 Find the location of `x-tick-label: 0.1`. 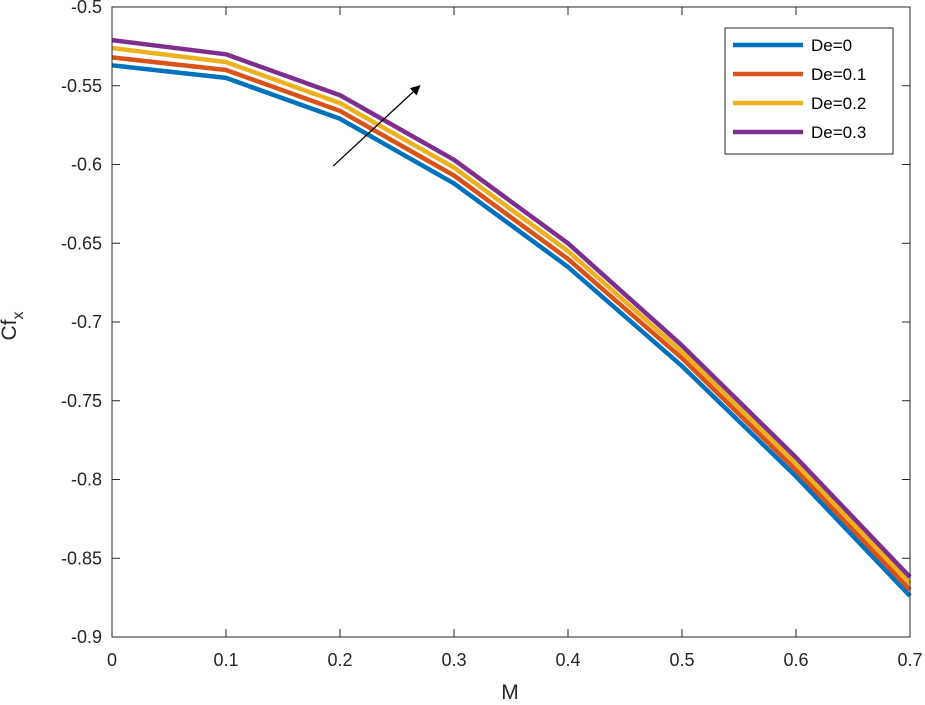

x-tick-label: 0.1 is located at coordinates (225, 660).